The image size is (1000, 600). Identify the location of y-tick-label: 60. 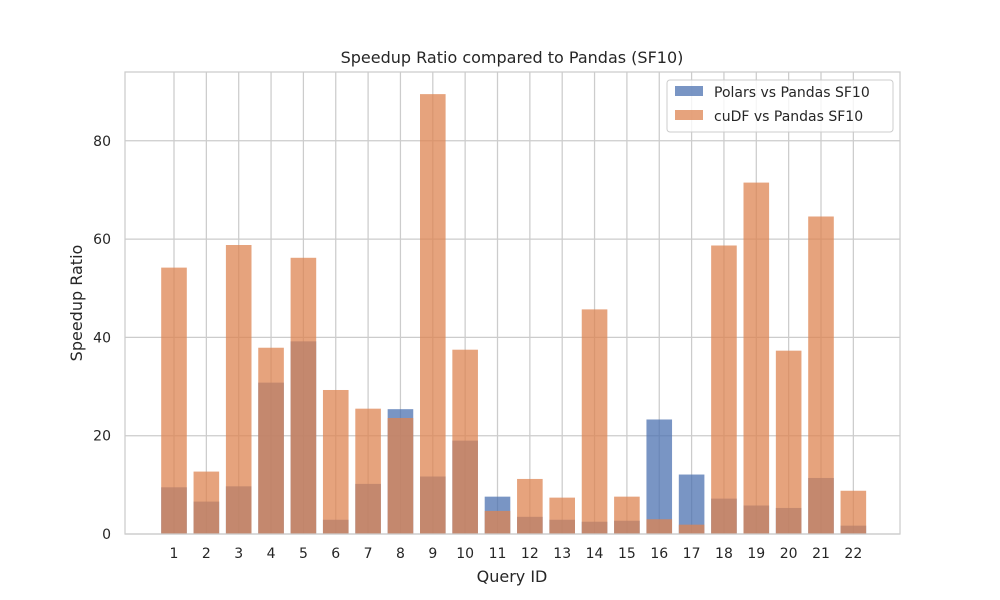
(102, 240).